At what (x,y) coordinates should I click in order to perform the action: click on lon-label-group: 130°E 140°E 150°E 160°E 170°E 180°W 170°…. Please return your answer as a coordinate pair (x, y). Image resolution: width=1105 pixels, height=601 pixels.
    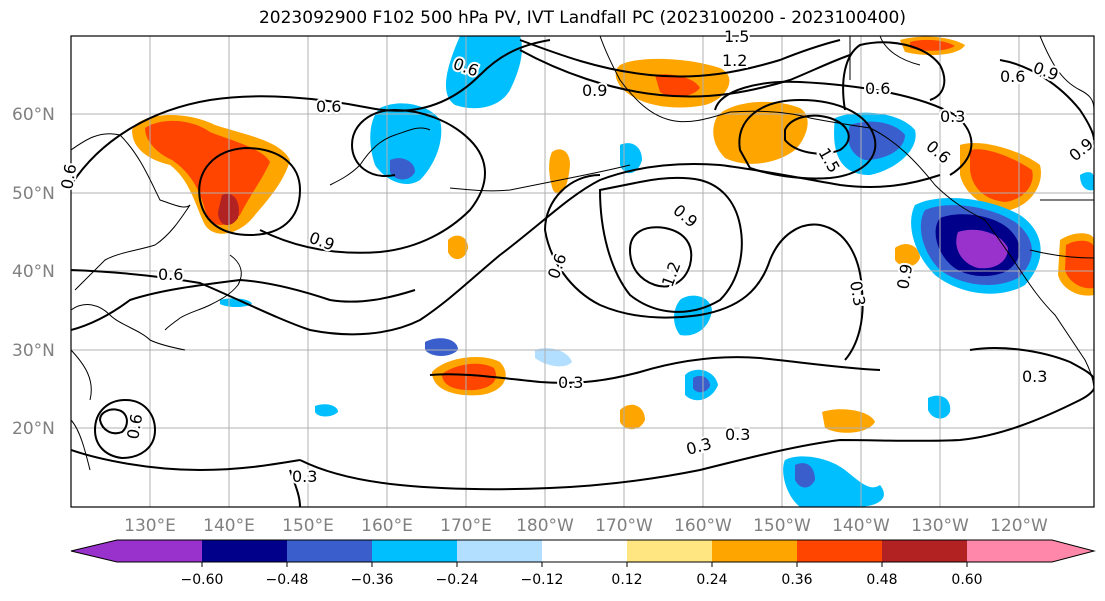
    Looking at the image, I should click on (586, 526).